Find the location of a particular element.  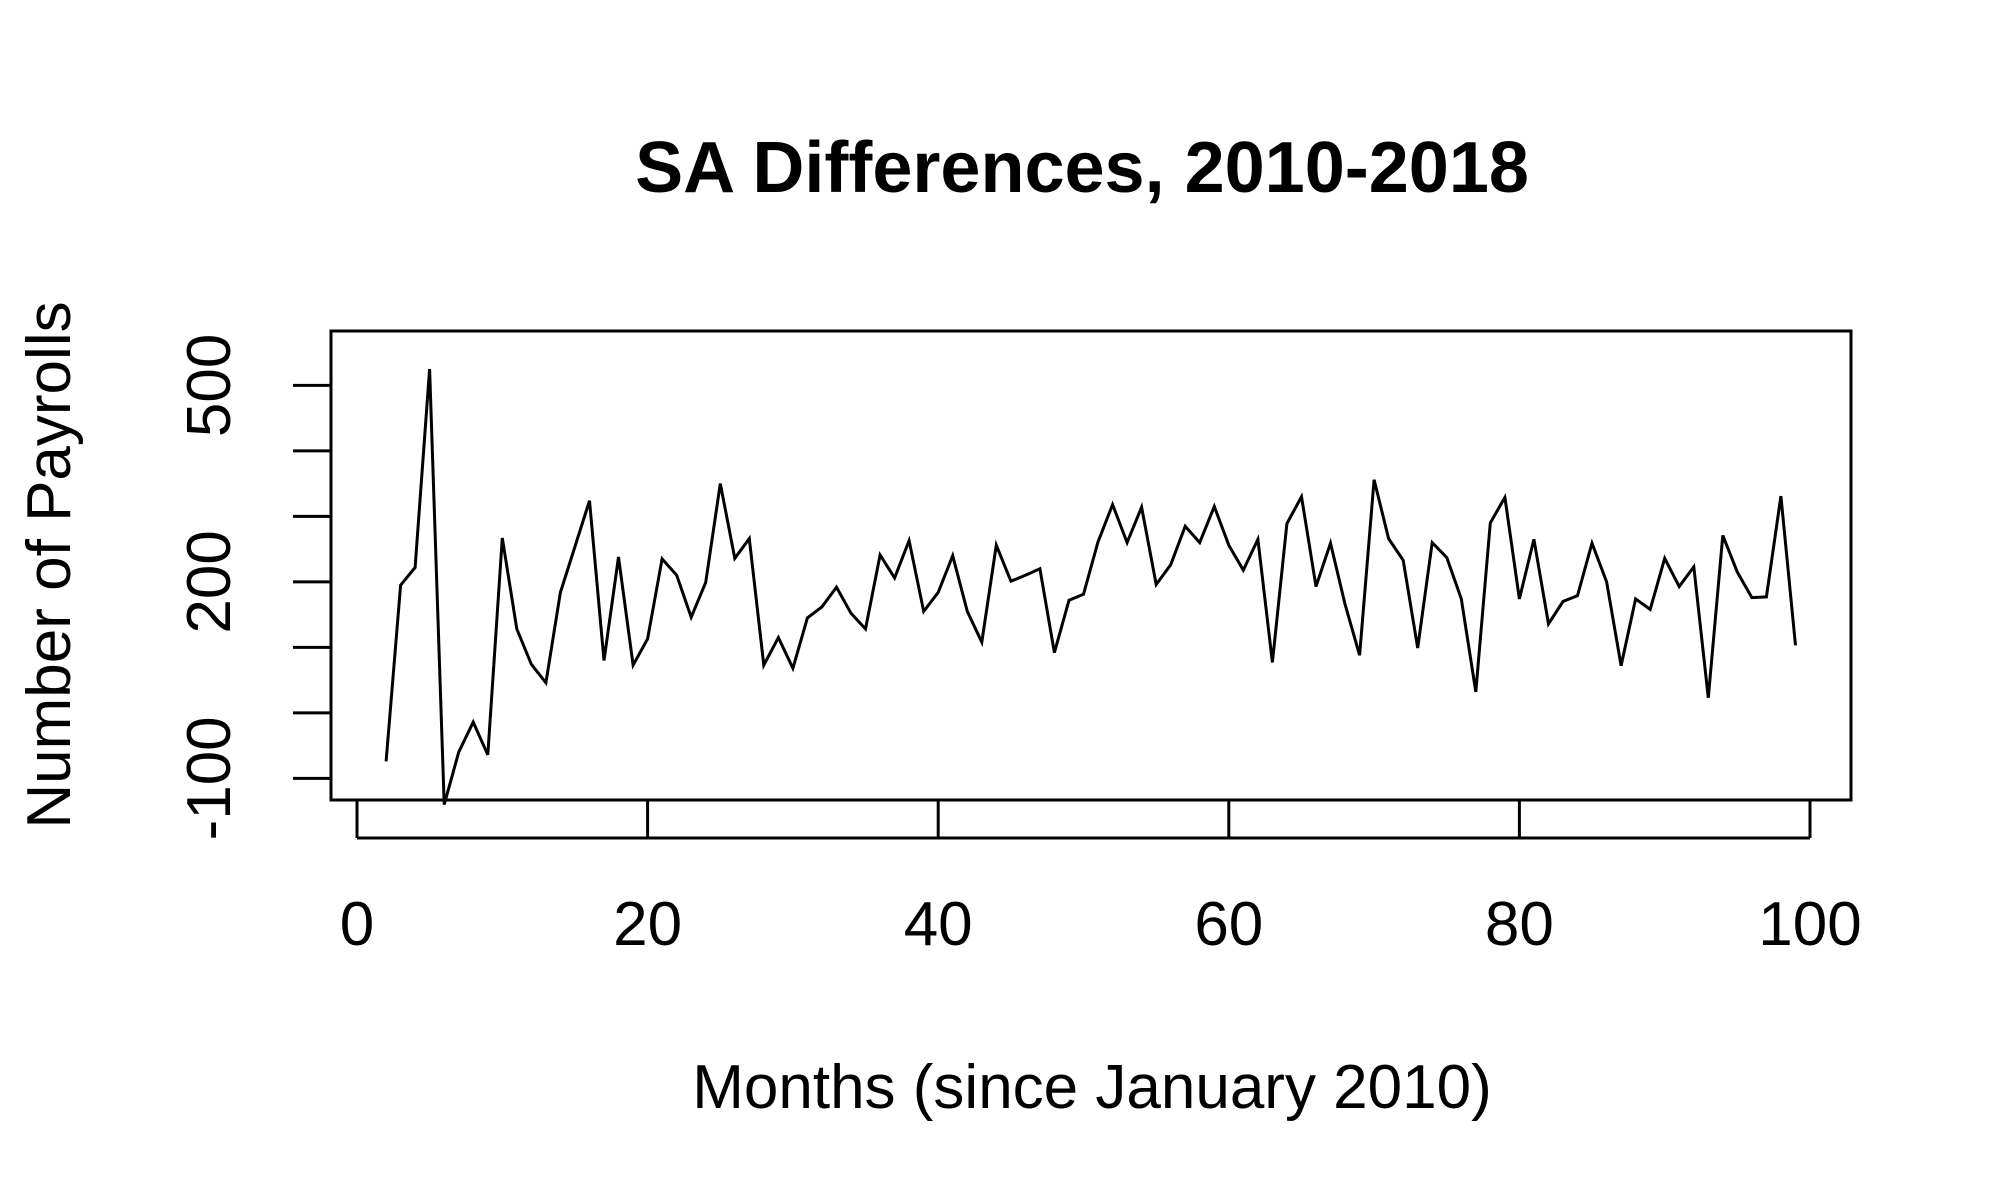

x-tick-label: 60 is located at coordinates (1228, 924).